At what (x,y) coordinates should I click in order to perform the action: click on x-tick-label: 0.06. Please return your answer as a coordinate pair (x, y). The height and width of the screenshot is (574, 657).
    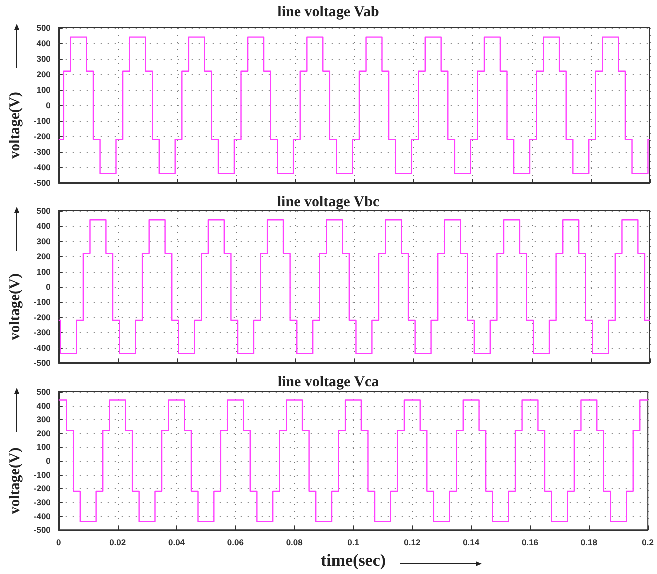
    Looking at the image, I should click on (235, 543).